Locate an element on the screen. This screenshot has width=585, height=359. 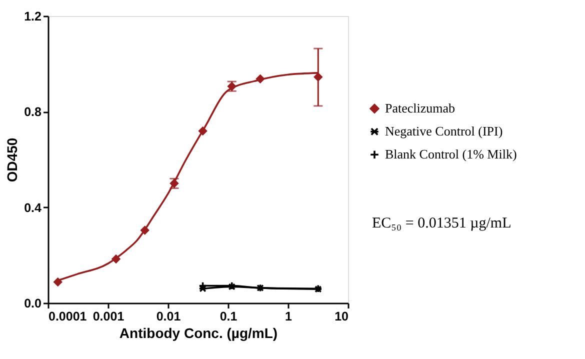
legend-label: Blank Control (1% Milk) is located at coordinates (451, 154).